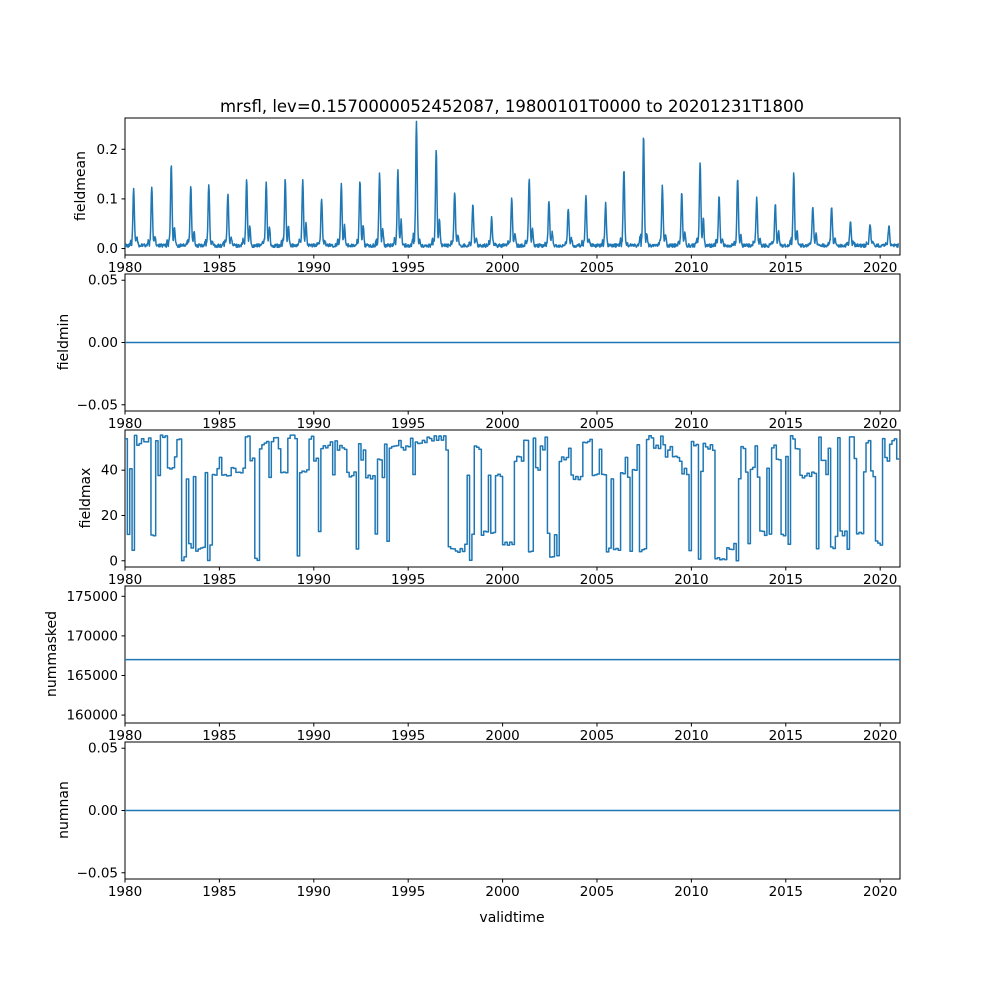 This screenshot has height=1000, width=1000. Describe the element at coordinates (109, 471) in the screenshot. I see `y-tick-label: 40` at that location.